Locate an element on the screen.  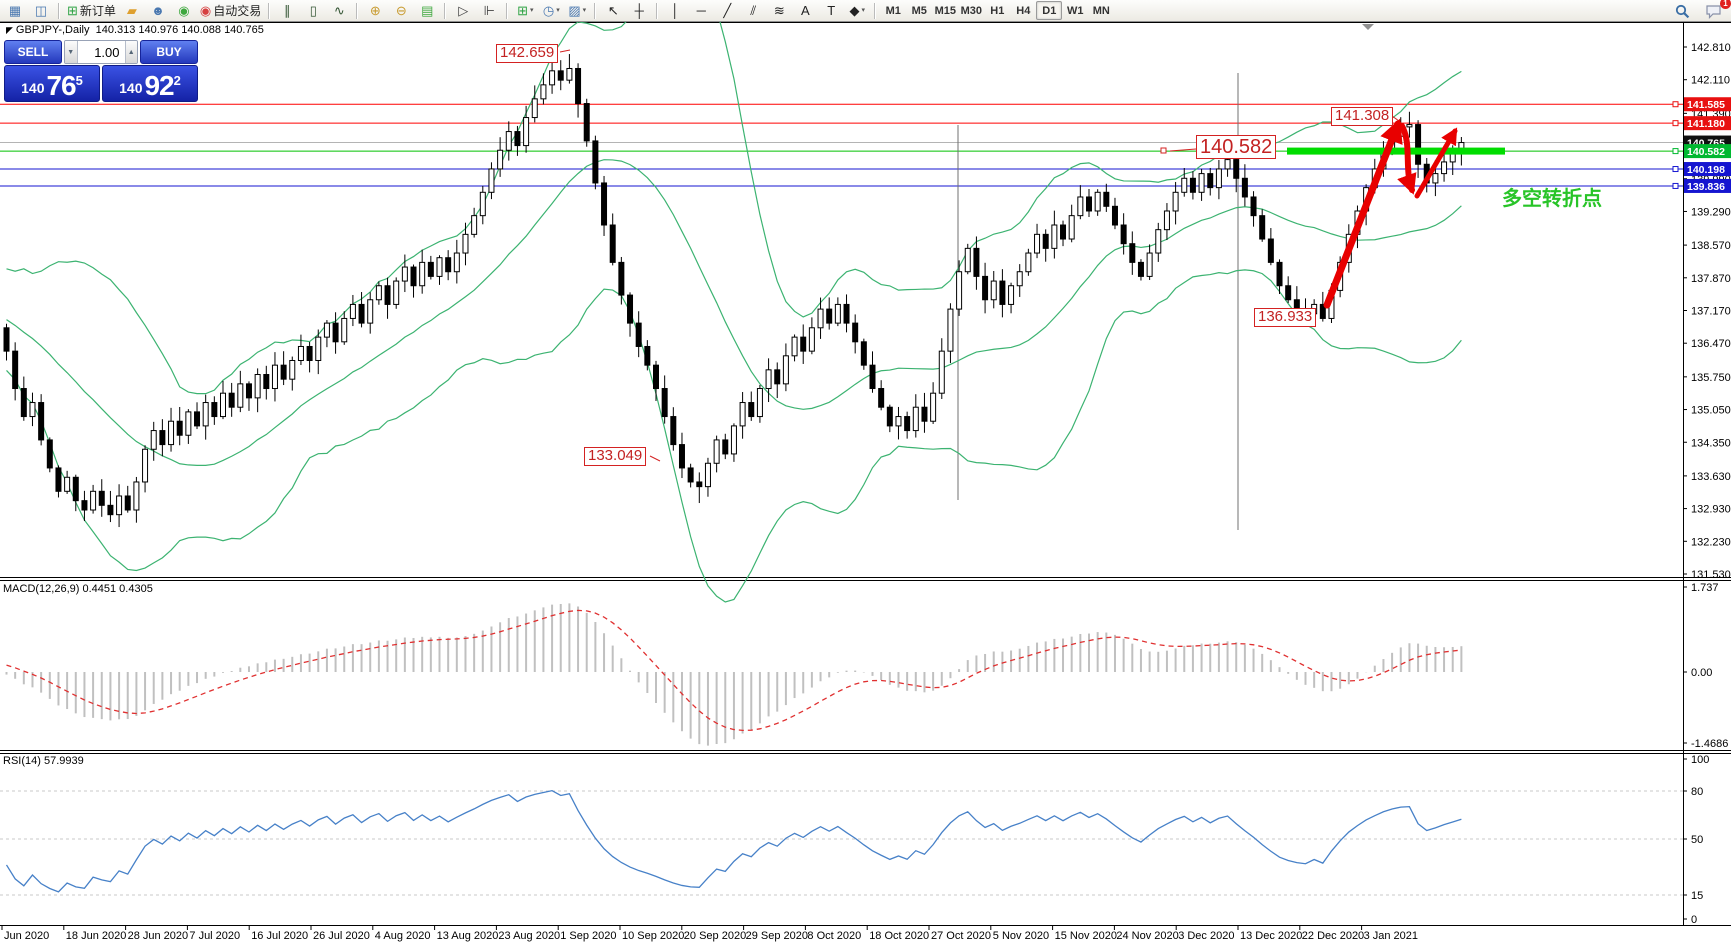
svg-text: 1 Sep 2020 is located at coordinates (588, 936).